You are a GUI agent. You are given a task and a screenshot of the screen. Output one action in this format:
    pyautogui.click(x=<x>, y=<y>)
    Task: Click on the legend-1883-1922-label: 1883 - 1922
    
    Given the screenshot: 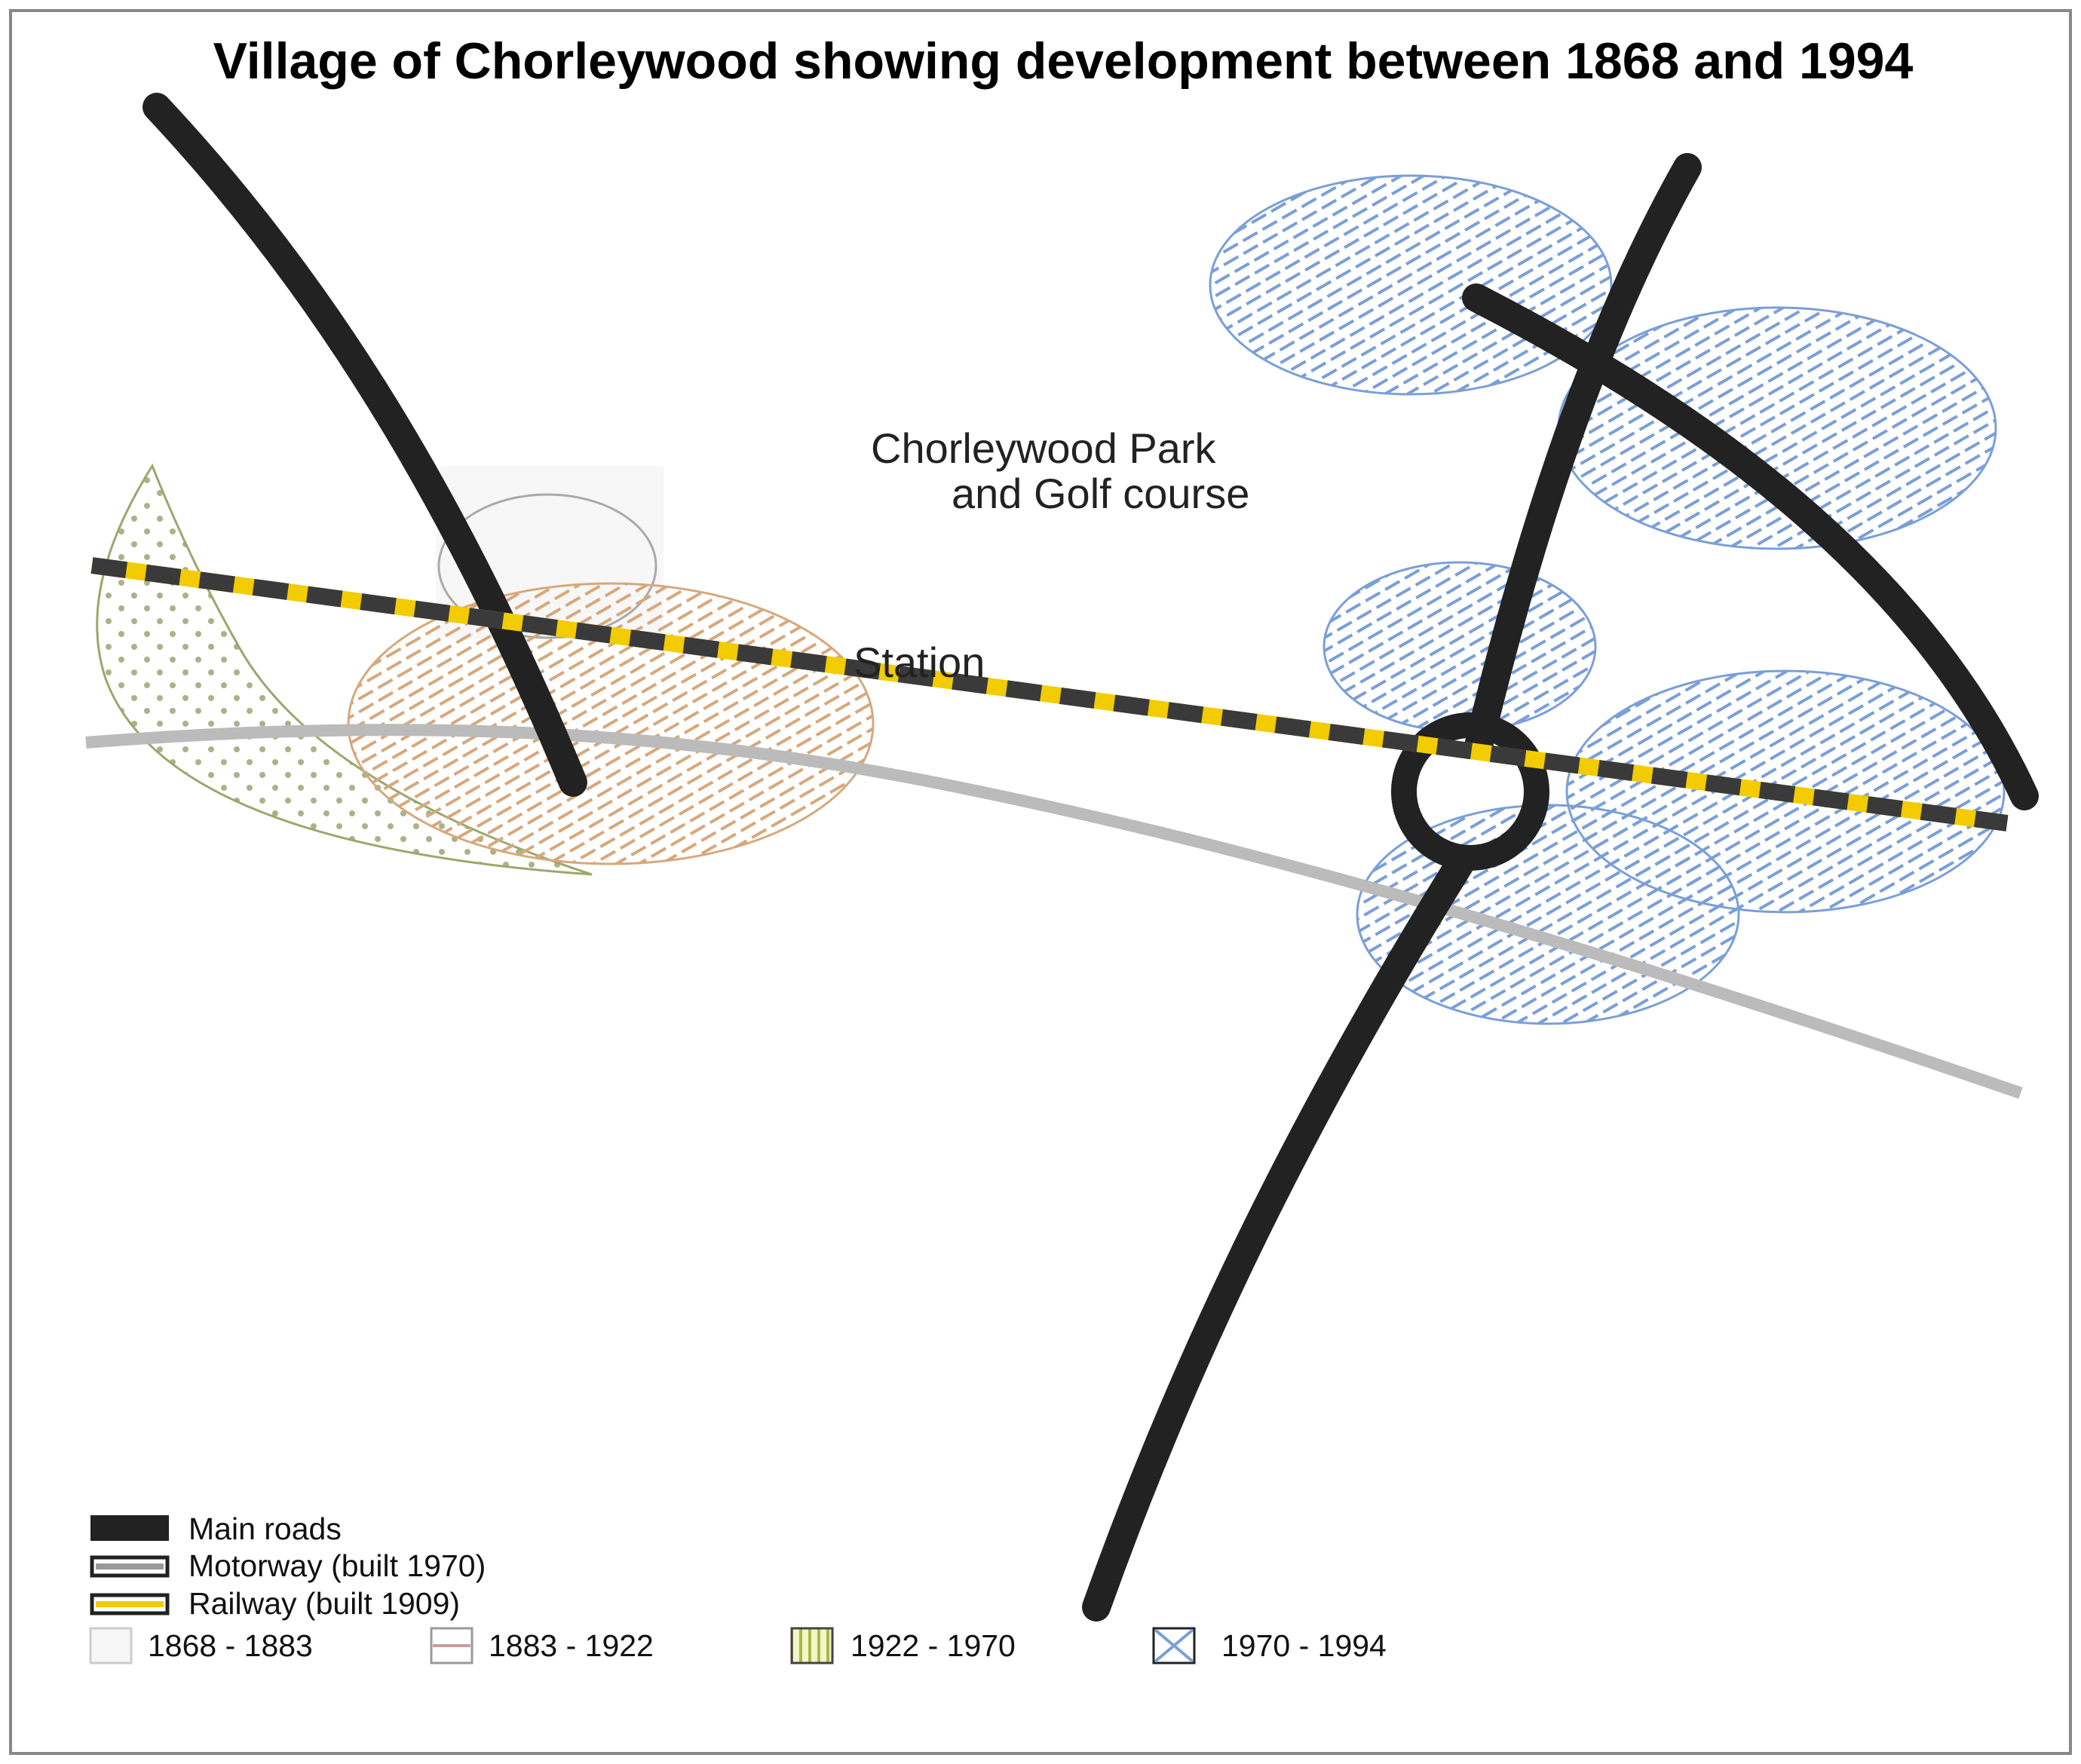 What is the action you would take?
    pyautogui.click(x=571, y=1645)
    